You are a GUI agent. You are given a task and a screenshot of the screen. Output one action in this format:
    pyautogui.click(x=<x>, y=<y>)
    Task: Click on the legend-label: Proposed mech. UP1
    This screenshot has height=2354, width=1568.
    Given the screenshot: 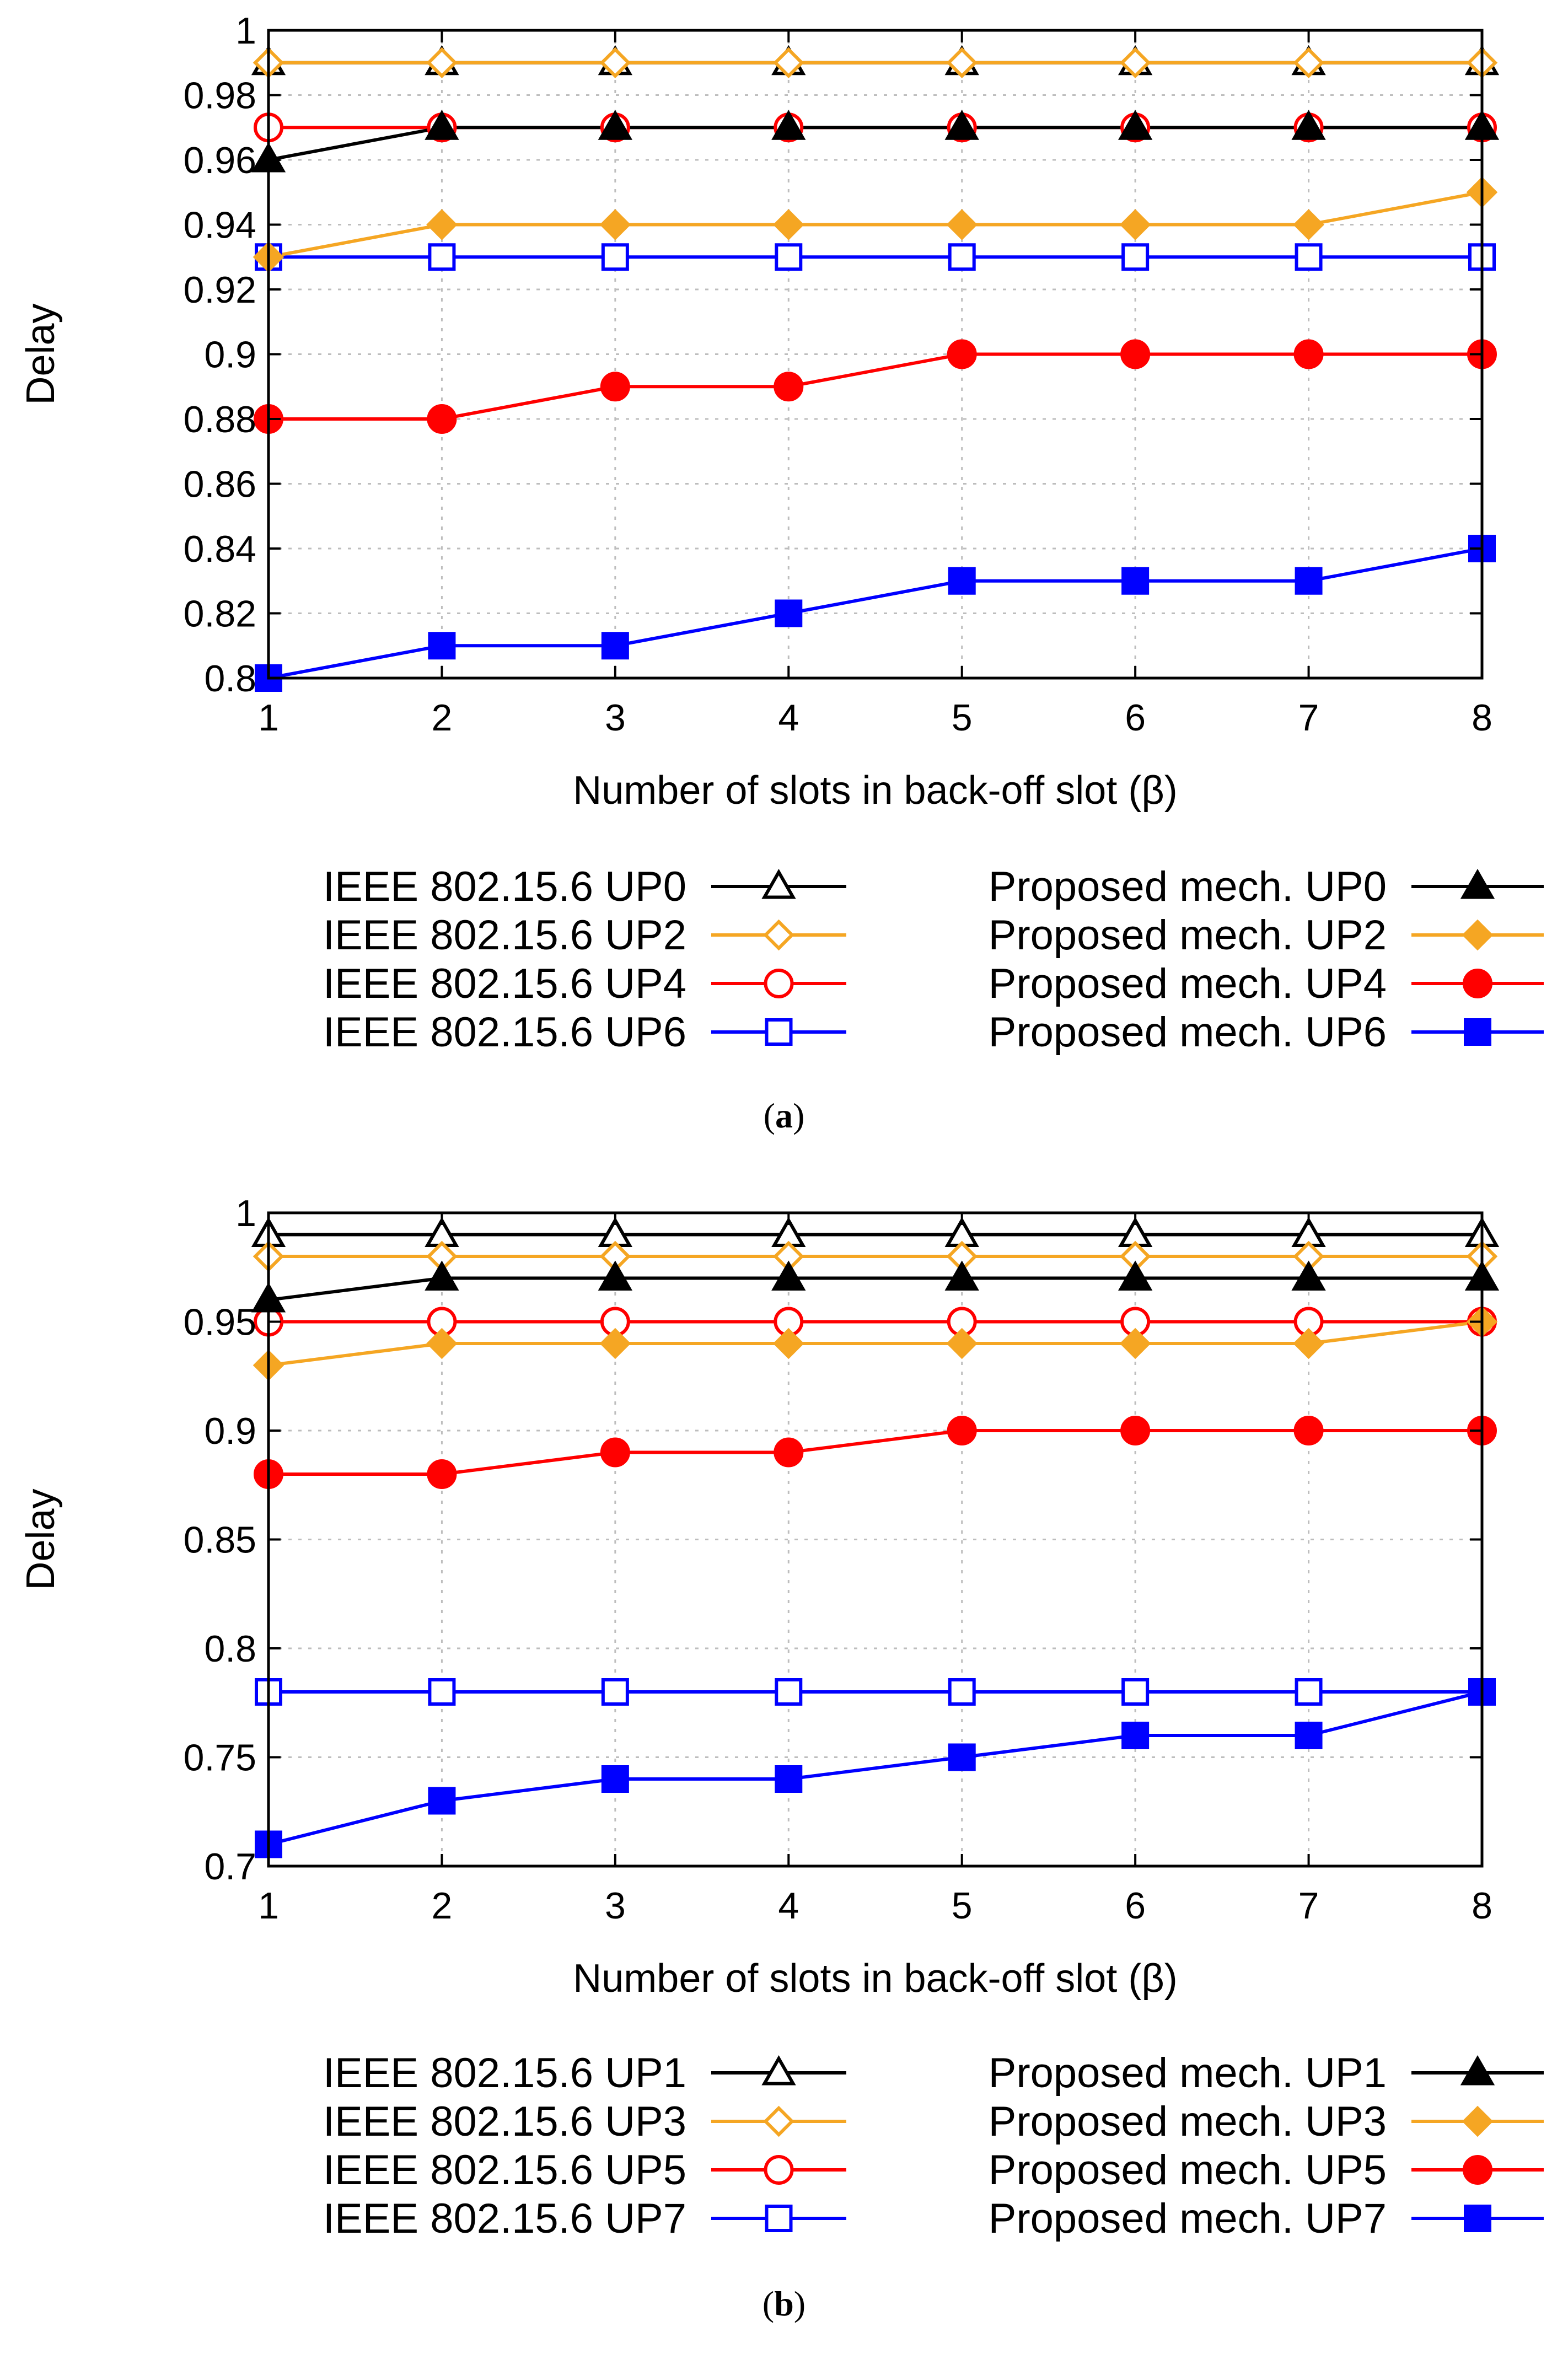 What is the action you would take?
    pyautogui.click(x=1188, y=2073)
    